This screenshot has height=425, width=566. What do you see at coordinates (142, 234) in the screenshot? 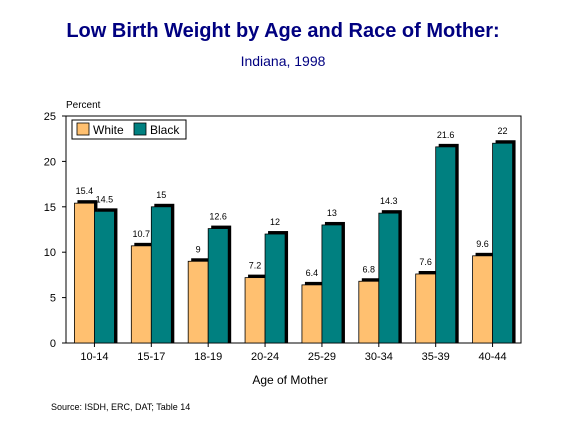
I see `data-label-white: 10.7` at bounding box center [142, 234].